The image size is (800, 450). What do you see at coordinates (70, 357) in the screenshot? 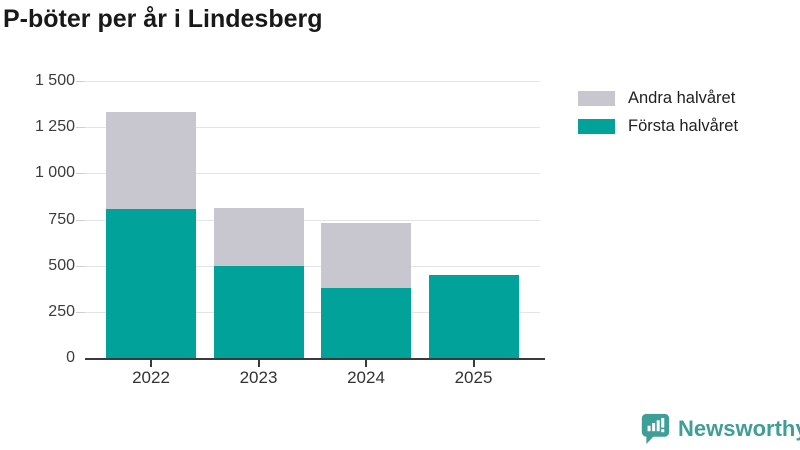
I see `ytick-label-0: 0` at bounding box center [70, 357].